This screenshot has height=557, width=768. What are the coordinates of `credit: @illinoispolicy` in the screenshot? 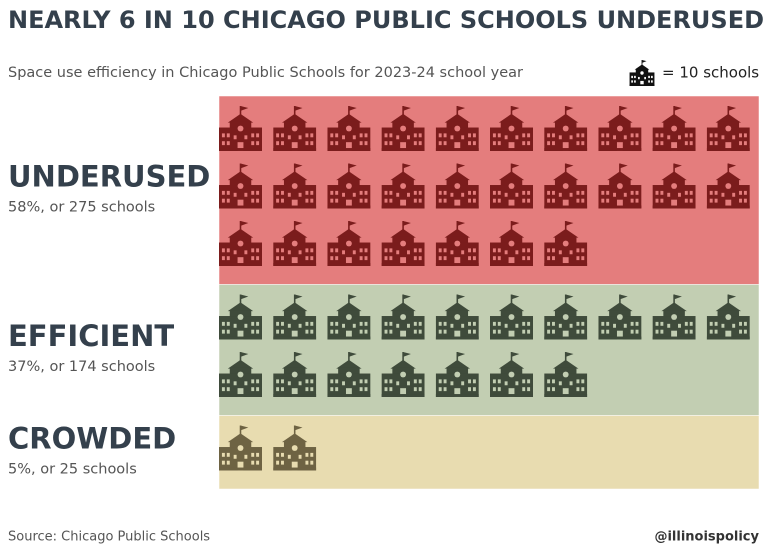 It's located at (706, 537).